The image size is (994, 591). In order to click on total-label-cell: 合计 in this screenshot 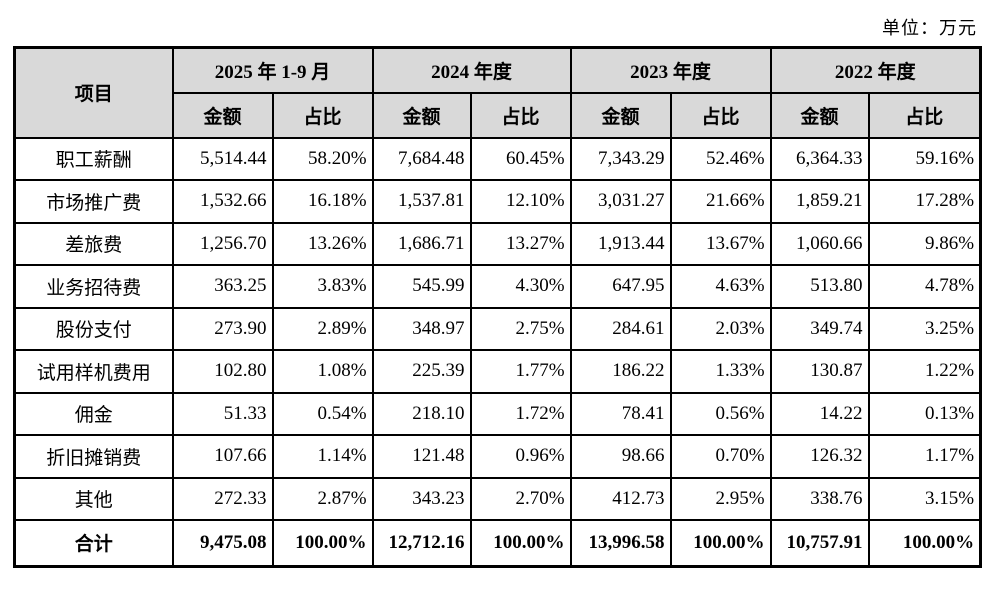, I will do `click(93, 543)`.